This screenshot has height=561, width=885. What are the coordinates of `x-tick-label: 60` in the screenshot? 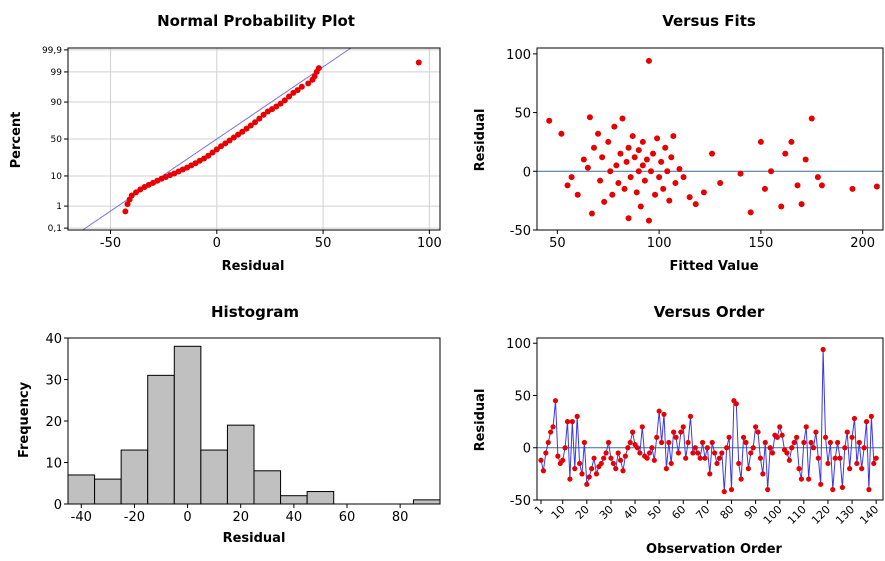 It's located at (678, 512).